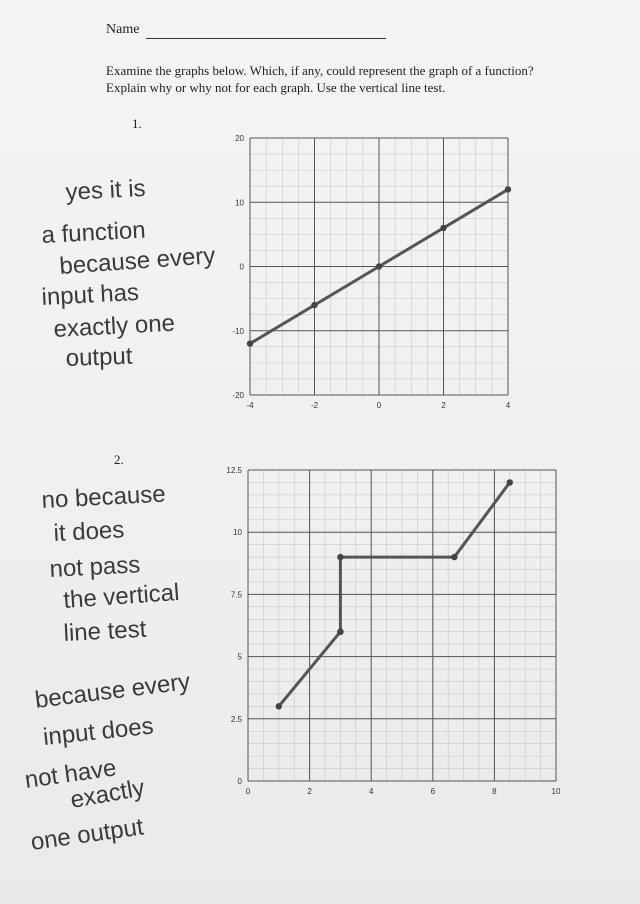  I want to click on x-tick-label: 6, so click(433, 791).